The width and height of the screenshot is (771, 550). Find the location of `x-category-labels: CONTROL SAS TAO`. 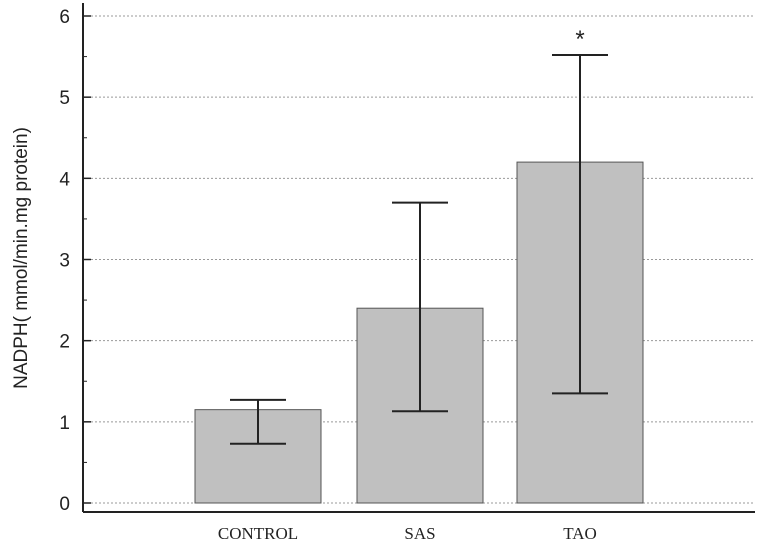

x-category-labels: CONTROL SAS TAO is located at coordinates (407, 533).